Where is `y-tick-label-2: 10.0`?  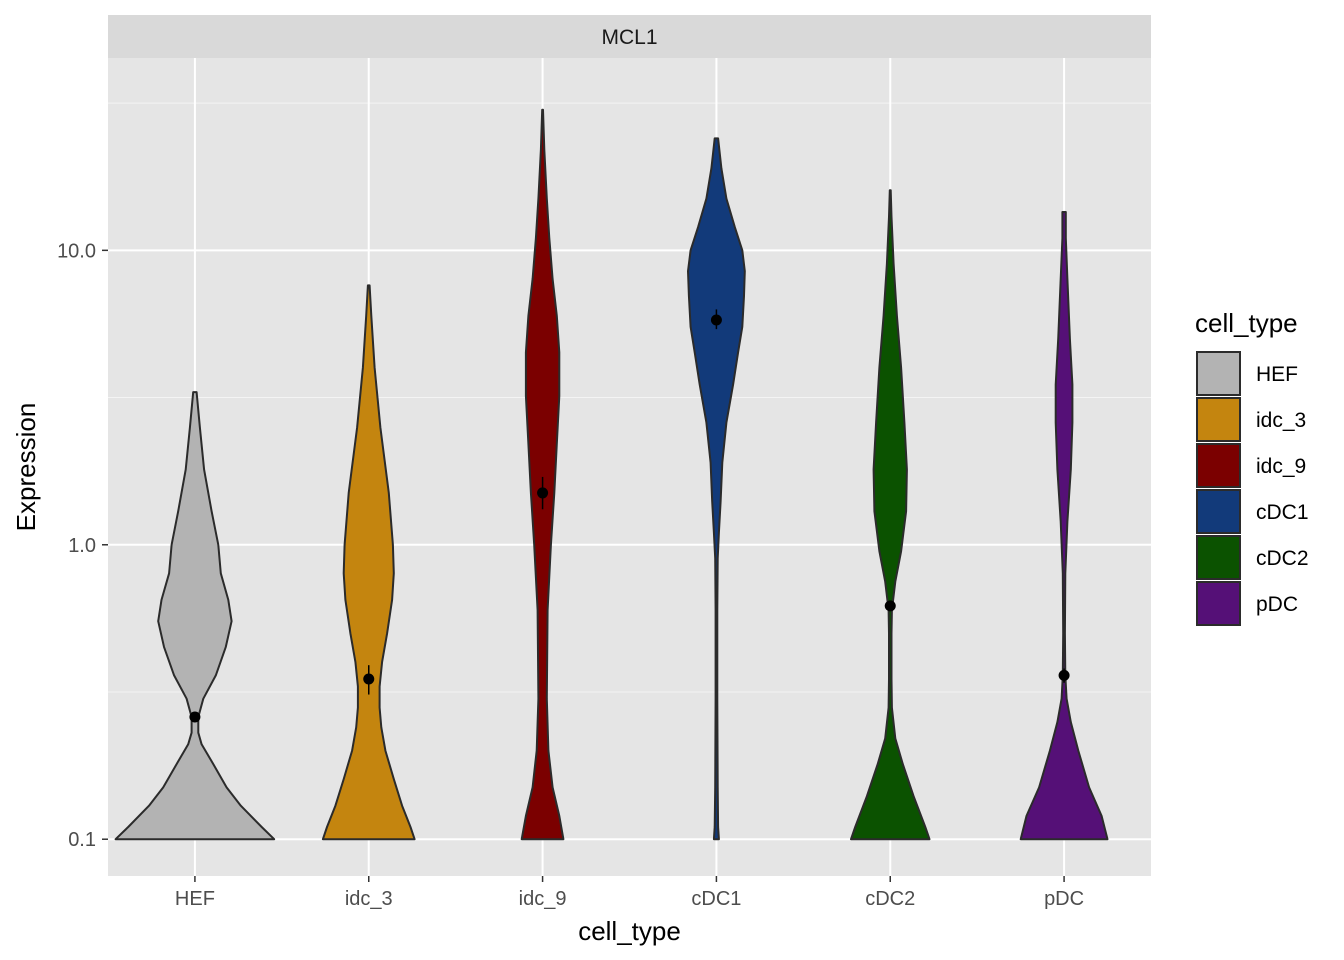 y-tick-label-2: 10.0 is located at coordinates (76, 251).